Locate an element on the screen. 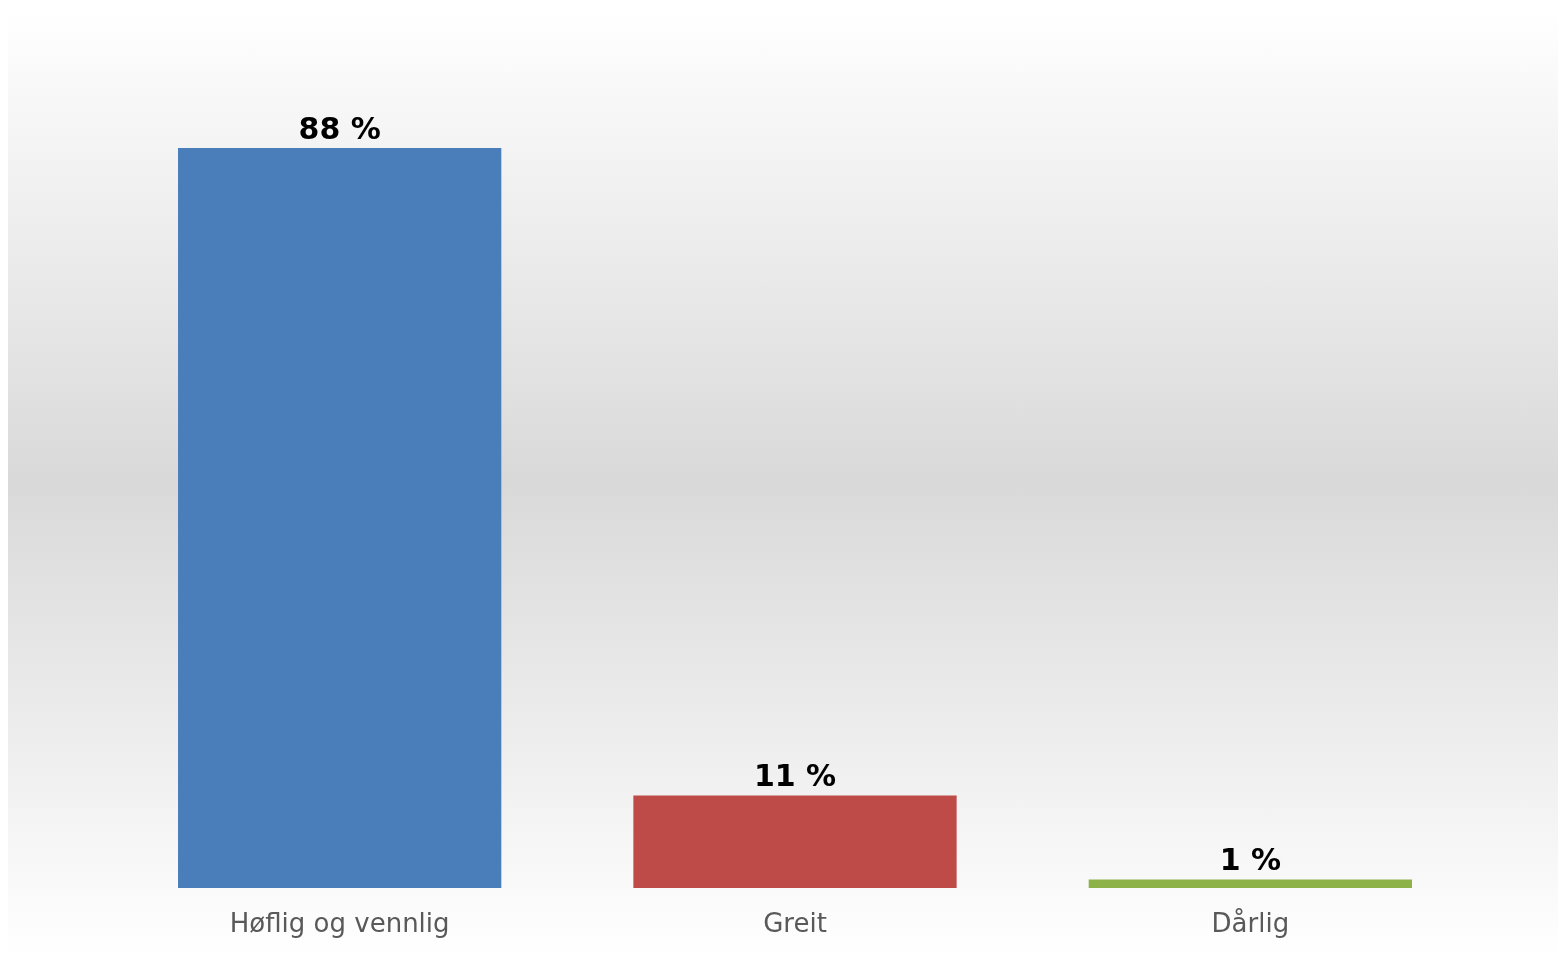  data-label: 11 % is located at coordinates (795, 775).